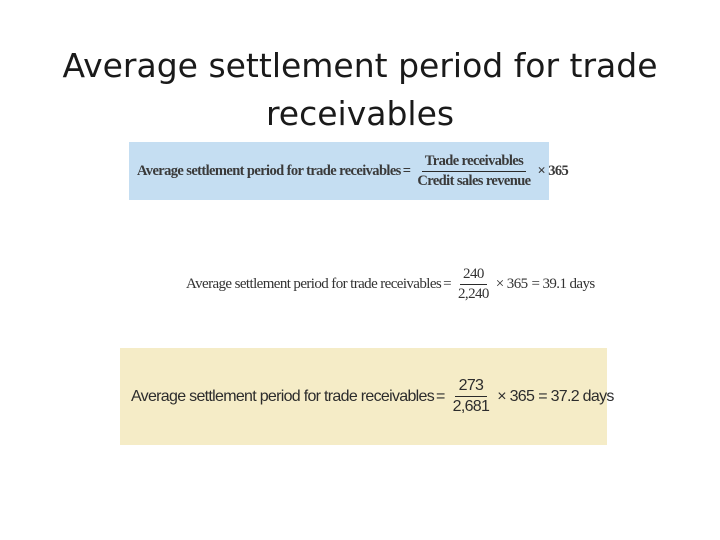 This screenshot has width=720, height=540. Describe the element at coordinates (360, 114) in the screenshot. I see `slide-title-line-2: receivables` at that location.